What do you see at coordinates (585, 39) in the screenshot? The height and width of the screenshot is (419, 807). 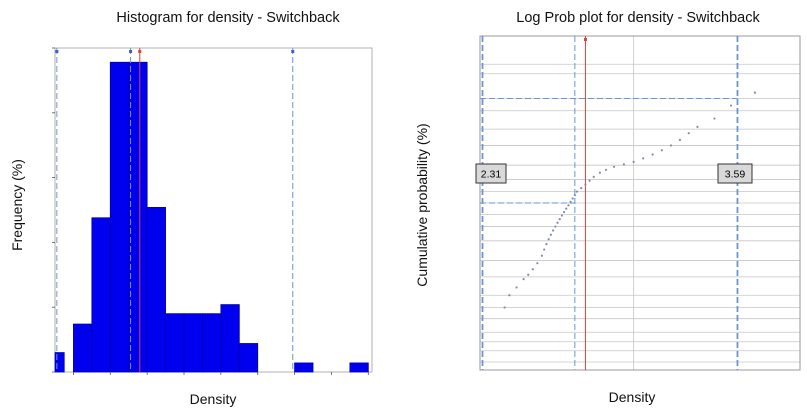 I see `probplot-mean-marker` at bounding box center [585, 39].